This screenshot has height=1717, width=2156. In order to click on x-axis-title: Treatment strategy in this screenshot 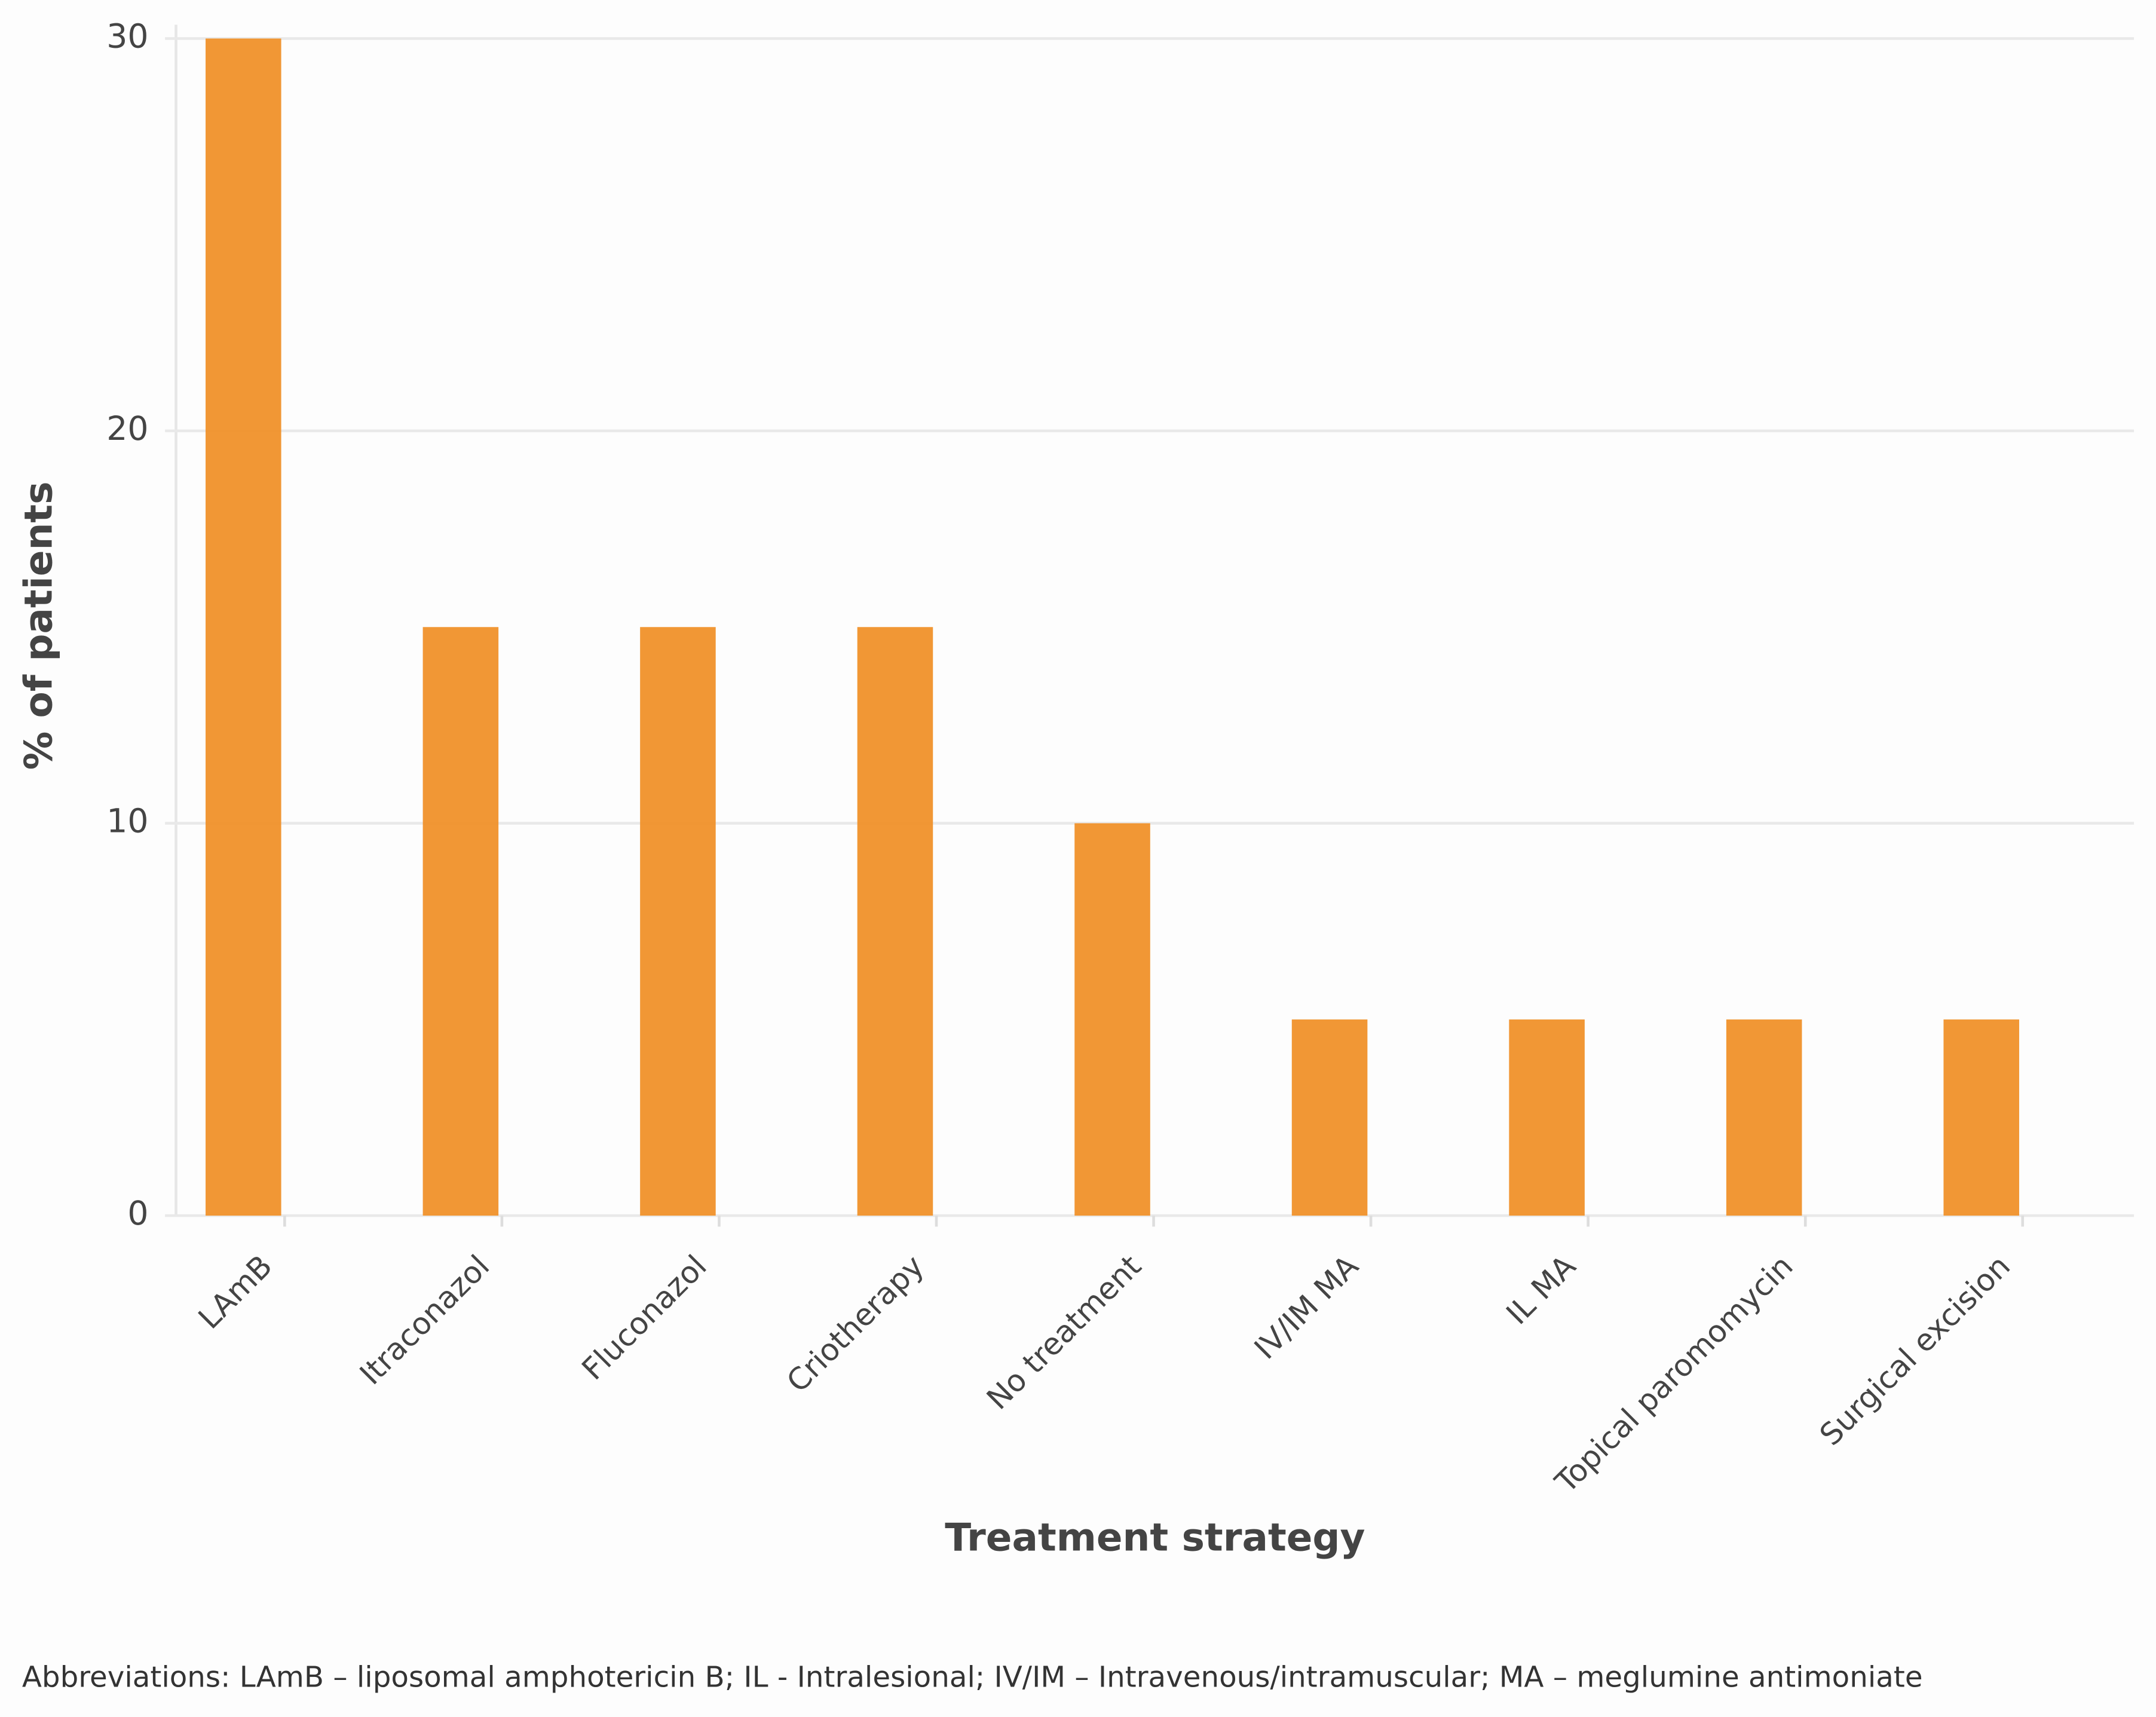, I will do `click(1155, 1538)`.